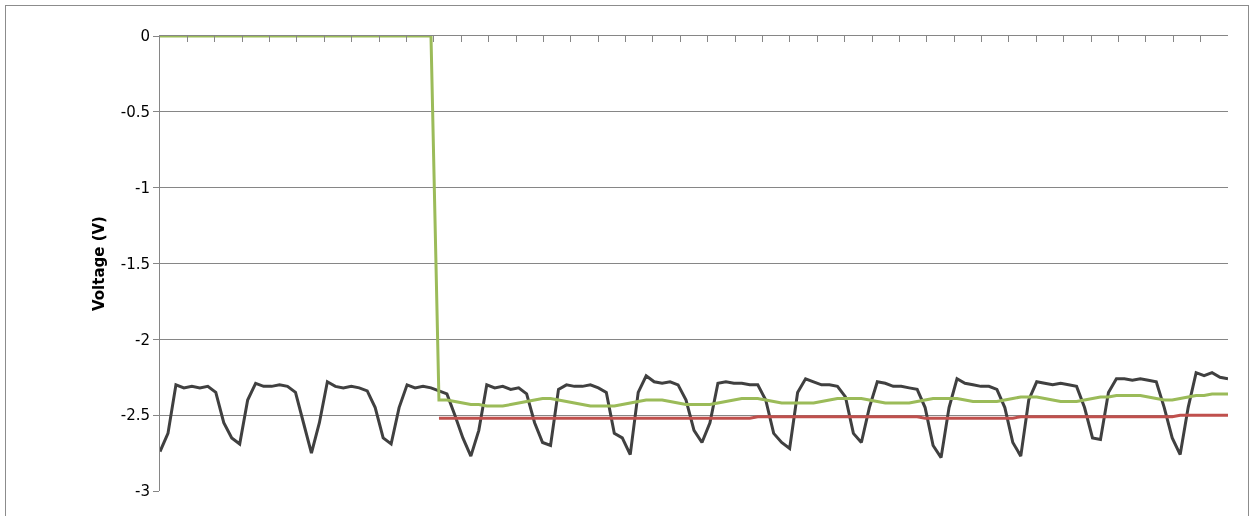 The width and height of the screenshot is (1256, 516). I want to click on y-tick-label: 0, so click(145, 36).